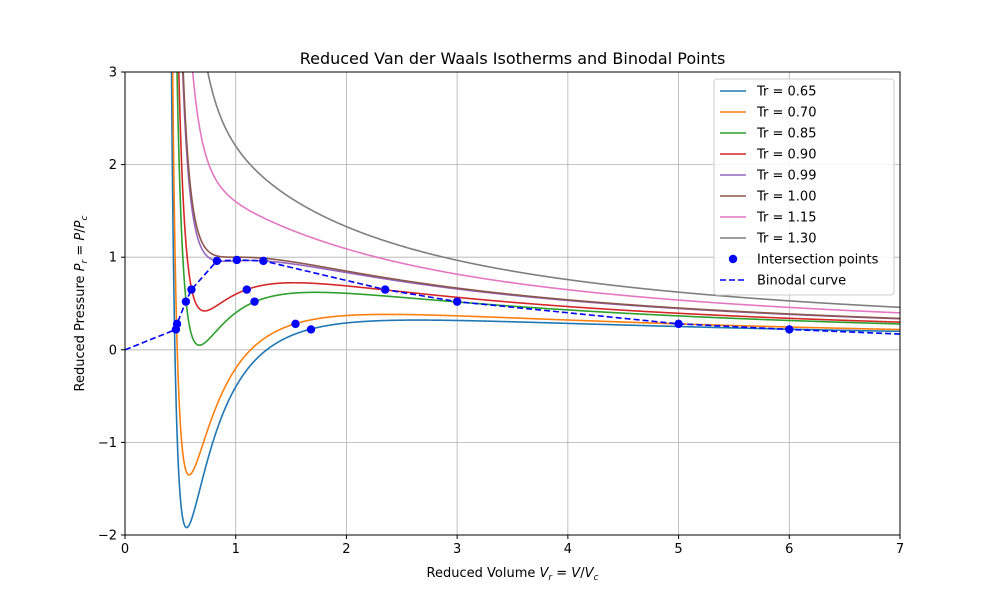 This screenshot has width=1000, height=600. Describe the element at coordinates (801, 281) in the screenshot. I see `legend-label: Binodal curve` at that location.